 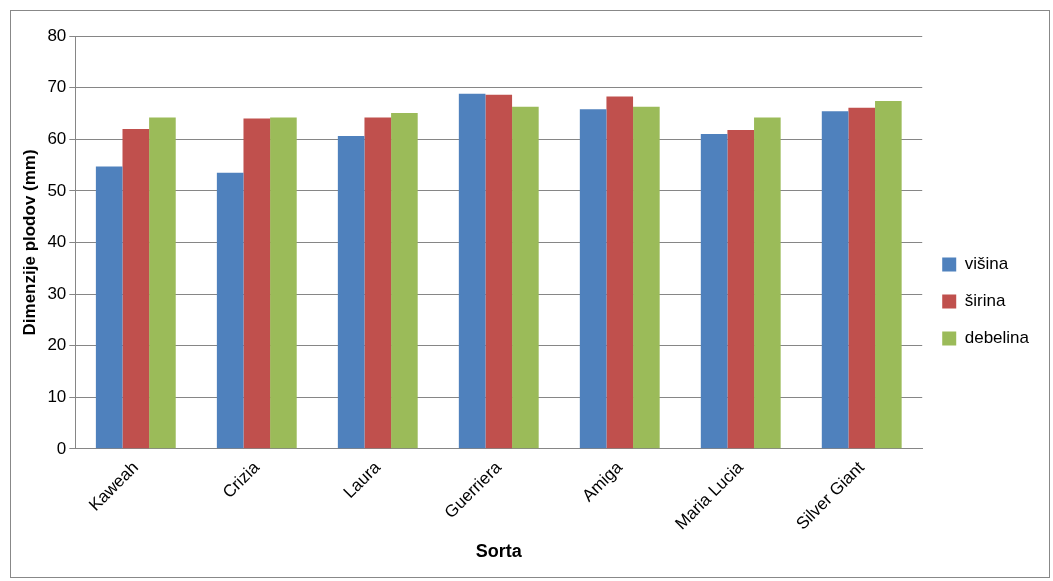 What do you see at coordinates (57, 396) in the screenshot?
I see `y-tick-label: 10` at bounding box center [57, 396].